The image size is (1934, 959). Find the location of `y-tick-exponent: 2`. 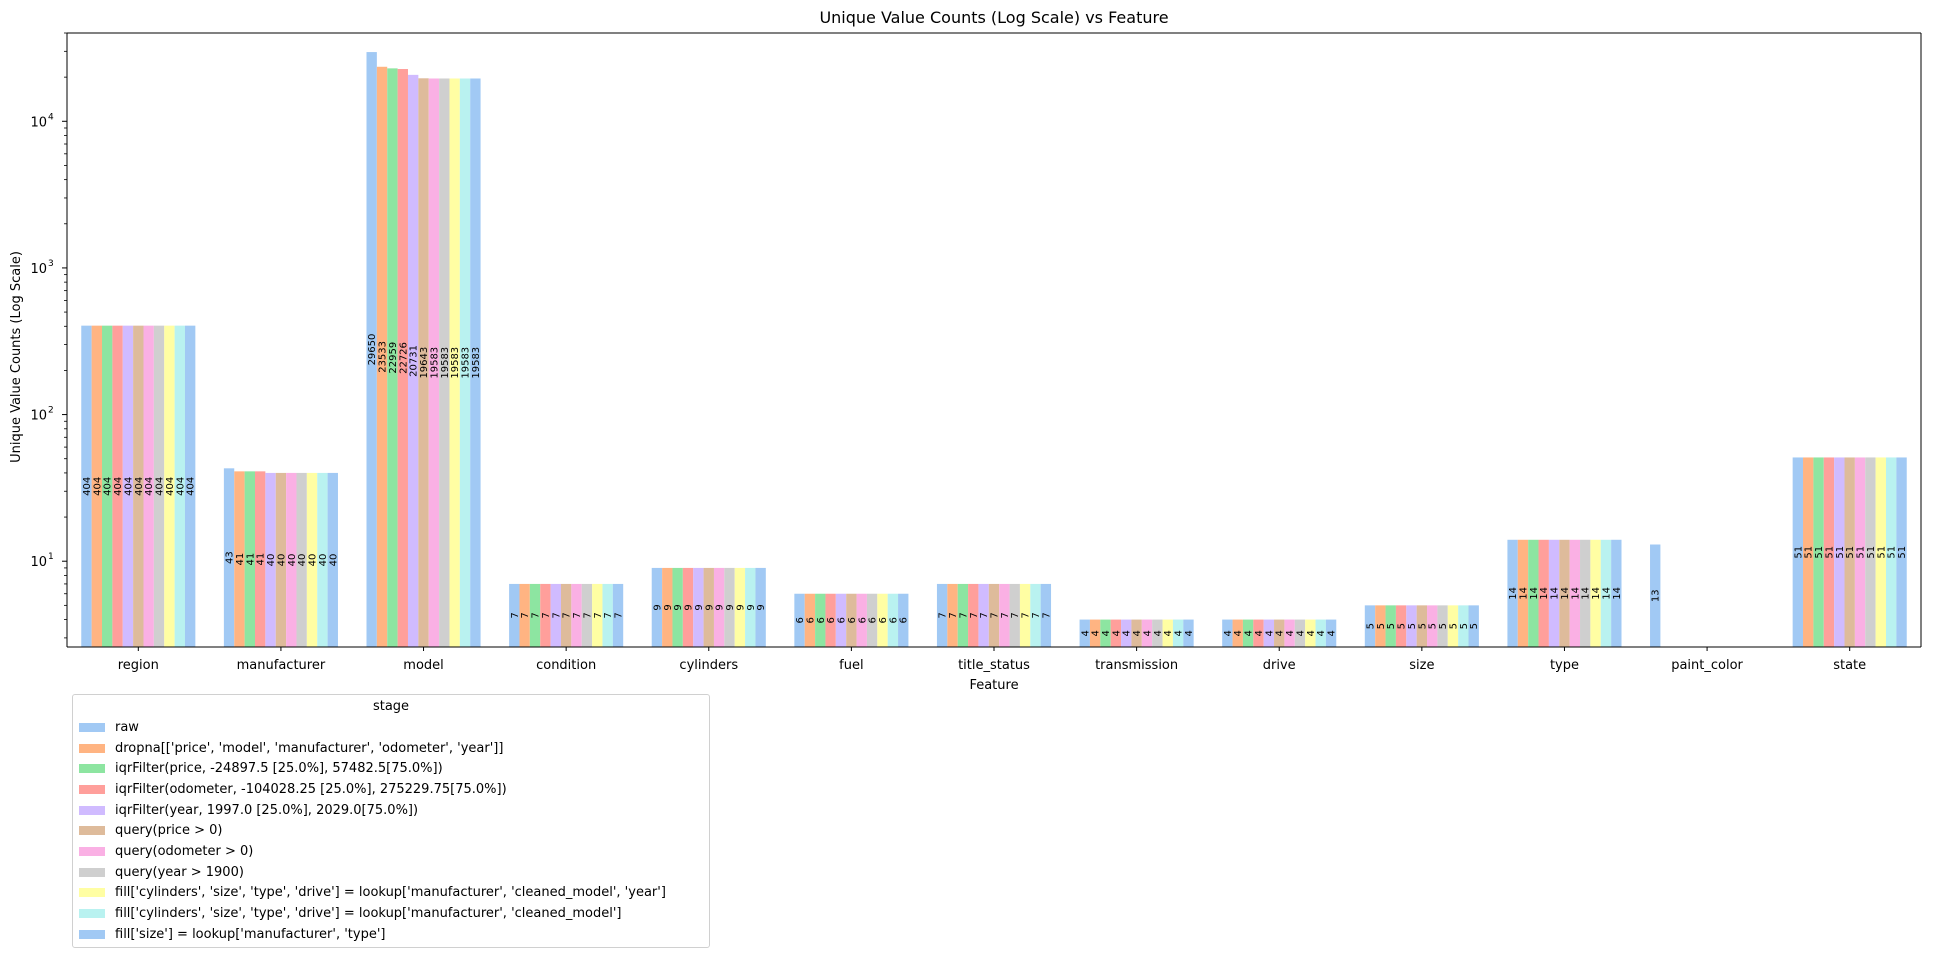

y-tick-exponent: 2 is located at coordinates (51, 411).